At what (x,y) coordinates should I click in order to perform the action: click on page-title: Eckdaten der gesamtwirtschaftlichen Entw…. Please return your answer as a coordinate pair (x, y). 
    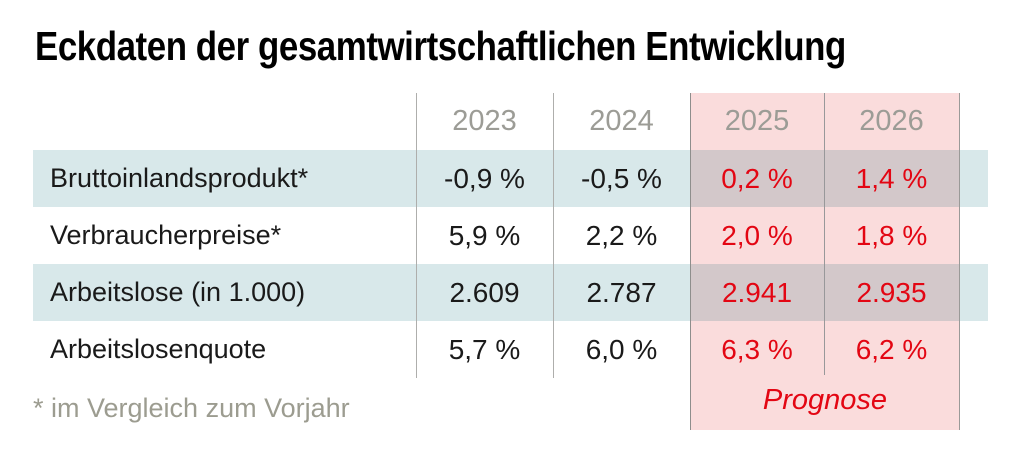
    Looking at the image, I should click on (440, 46).